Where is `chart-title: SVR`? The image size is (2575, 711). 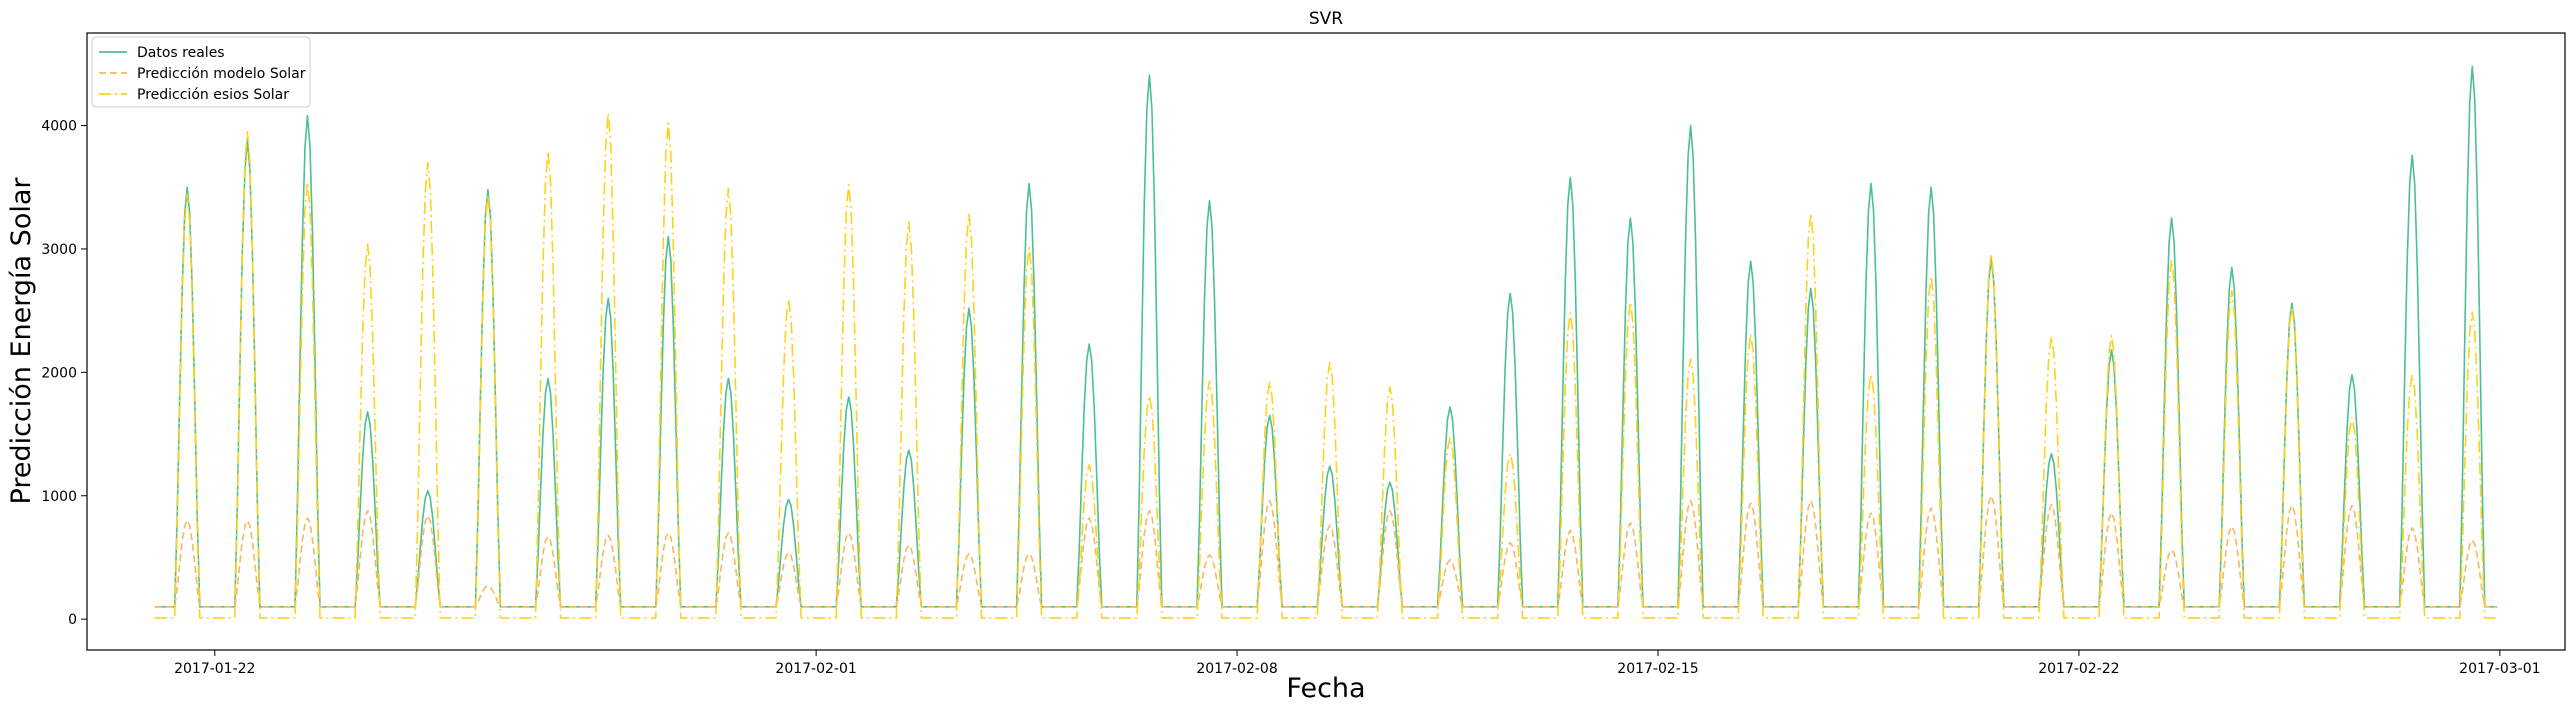
chart-title: SVR is located at coordinates (1326, 19).